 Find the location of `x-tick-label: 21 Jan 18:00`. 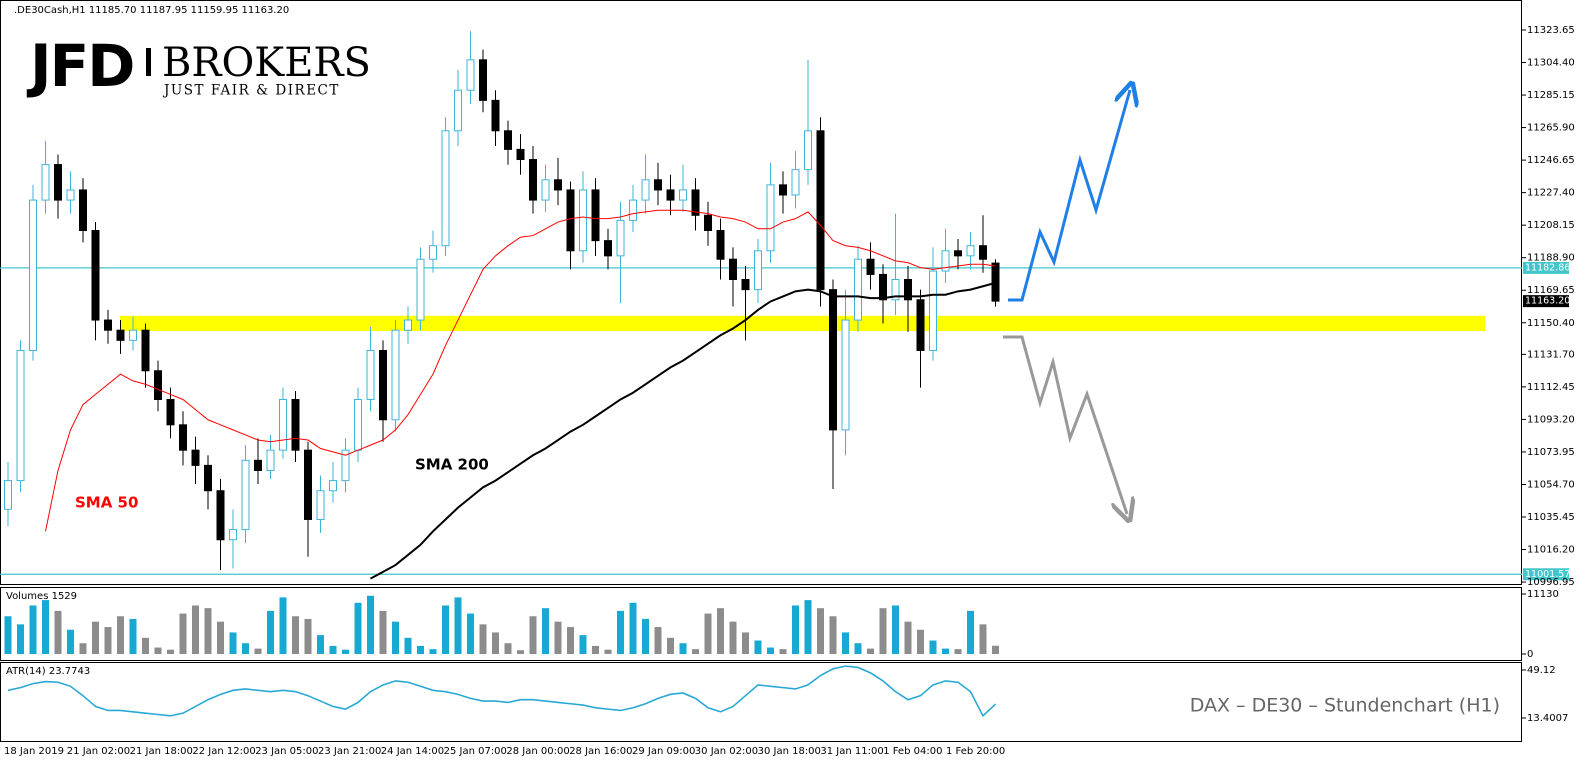

x-tick-label: 21 Jan 18:00 is located at coordinates (161, 751).